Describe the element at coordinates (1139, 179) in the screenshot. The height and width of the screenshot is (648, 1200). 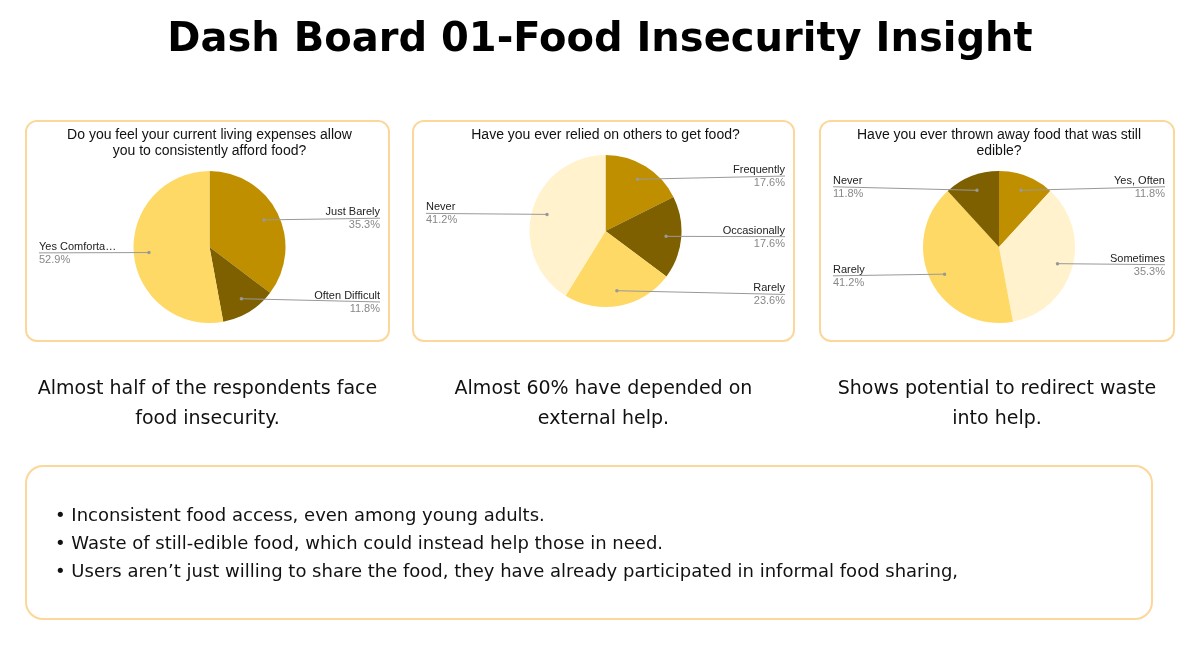
I see `slice-label: Yes, Often` at that location.